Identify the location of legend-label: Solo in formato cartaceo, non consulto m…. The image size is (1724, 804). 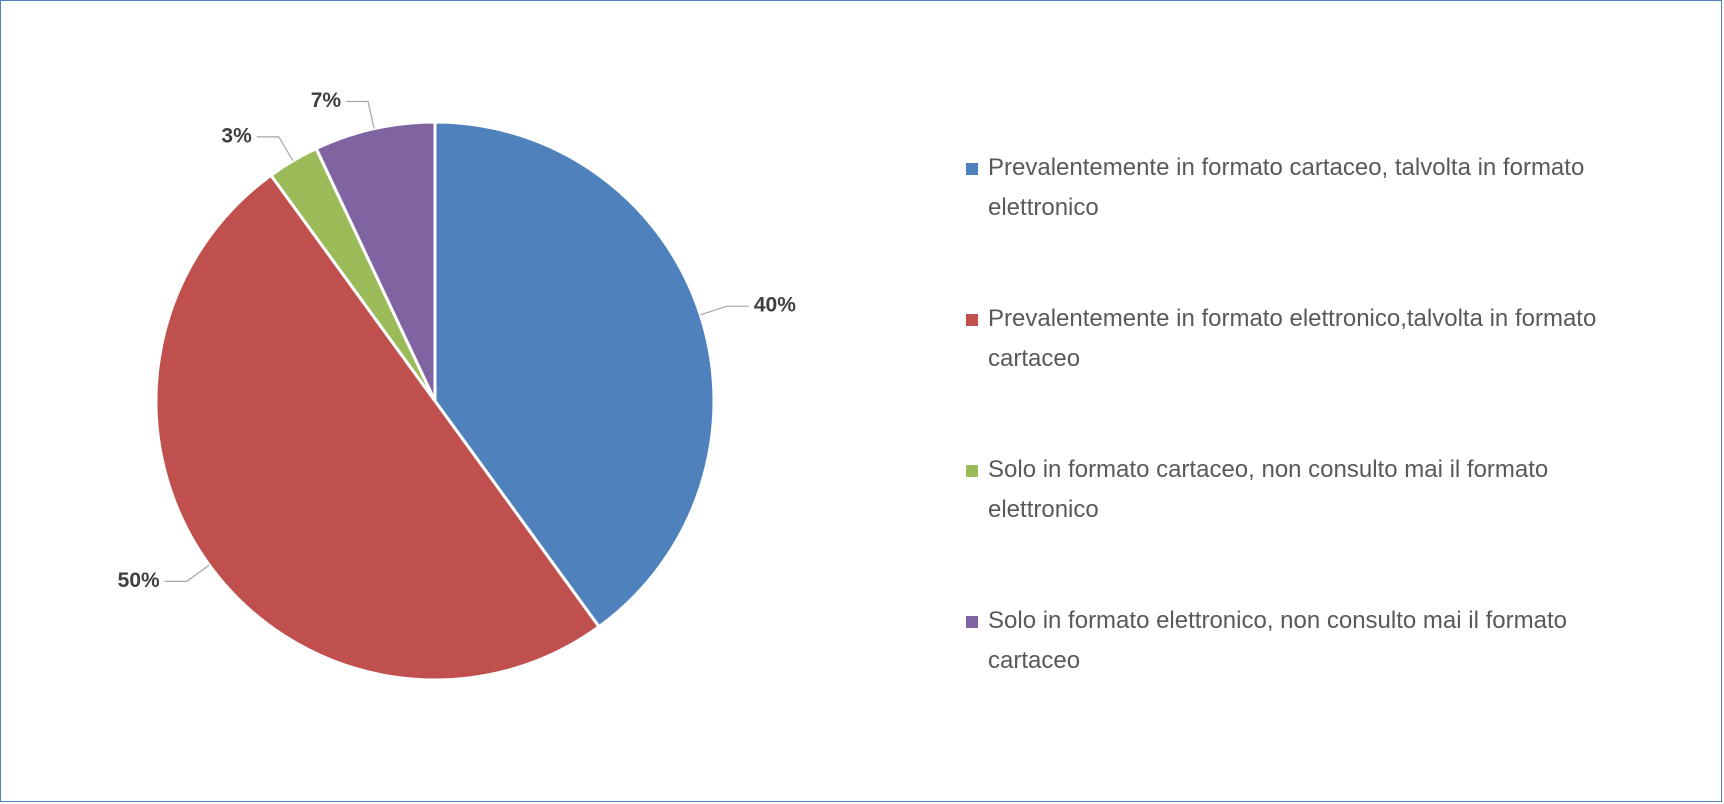
(1268, 489).